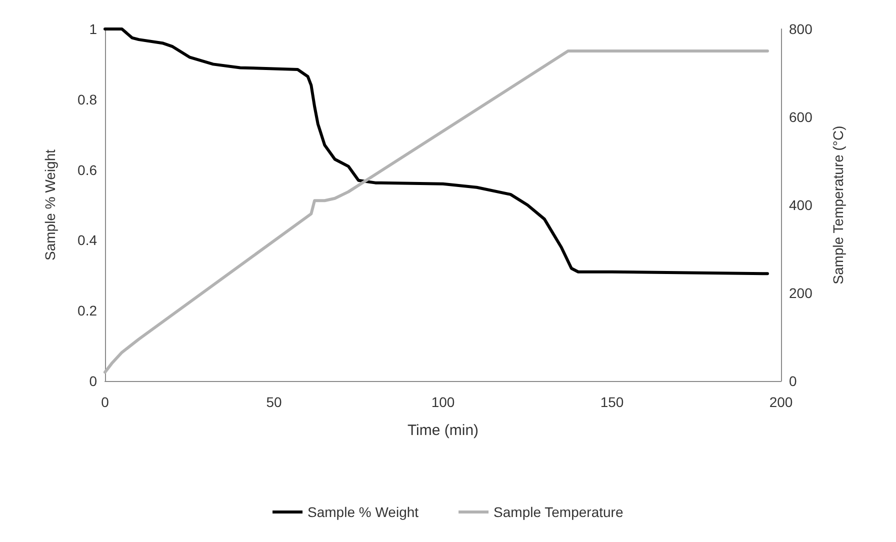 The width and height of the screenshot is (896, 542). I want to click on x-tick-label: 100, so click(443, 402).